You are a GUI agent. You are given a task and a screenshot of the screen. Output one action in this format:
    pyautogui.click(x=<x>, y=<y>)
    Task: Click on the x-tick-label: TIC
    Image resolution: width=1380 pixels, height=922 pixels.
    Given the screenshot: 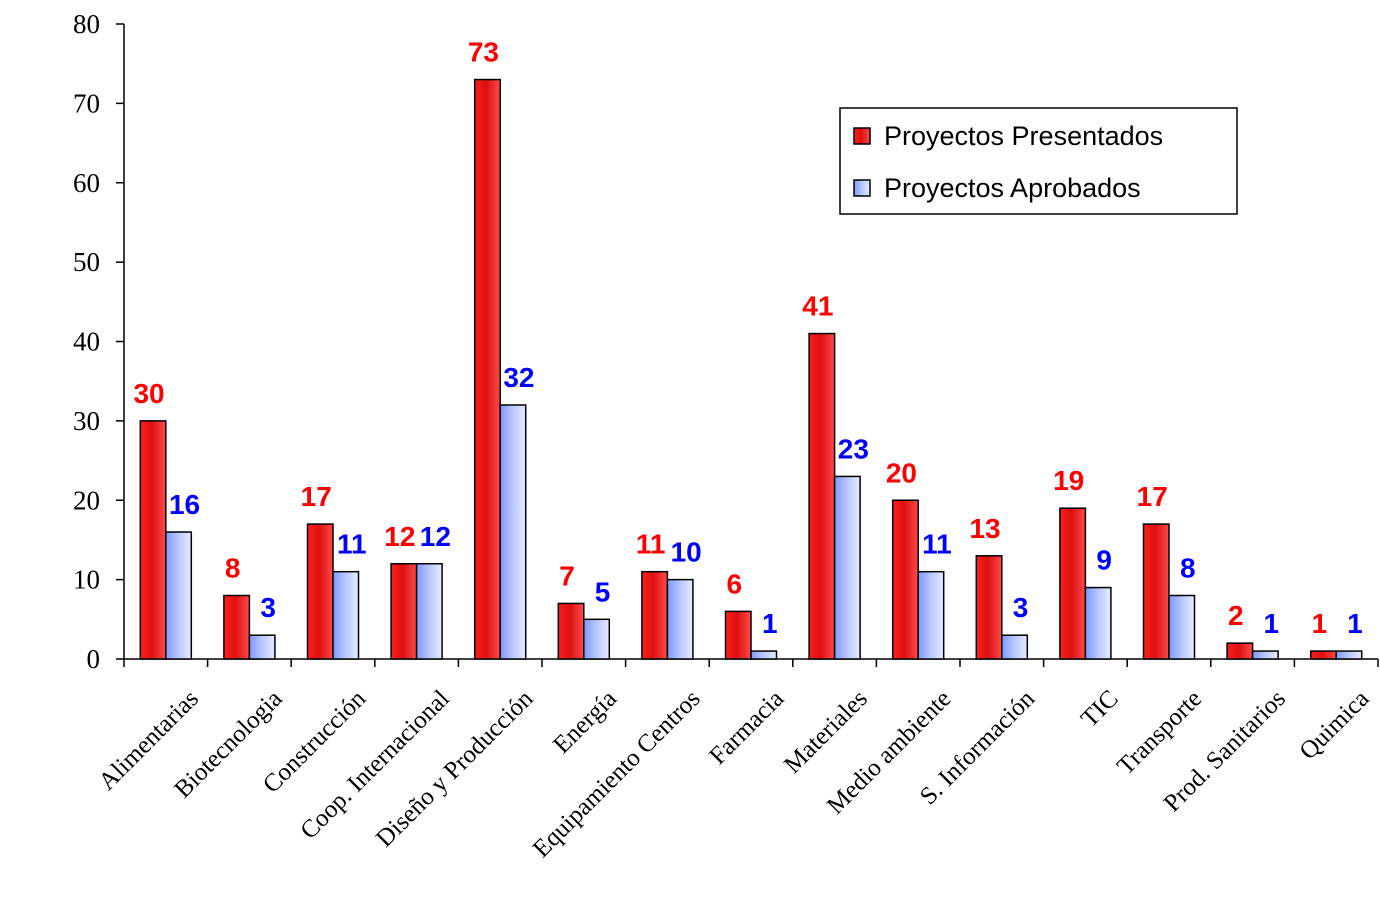 What is the action you would take?
    pyautogui.click(x=1100, y=709)
    